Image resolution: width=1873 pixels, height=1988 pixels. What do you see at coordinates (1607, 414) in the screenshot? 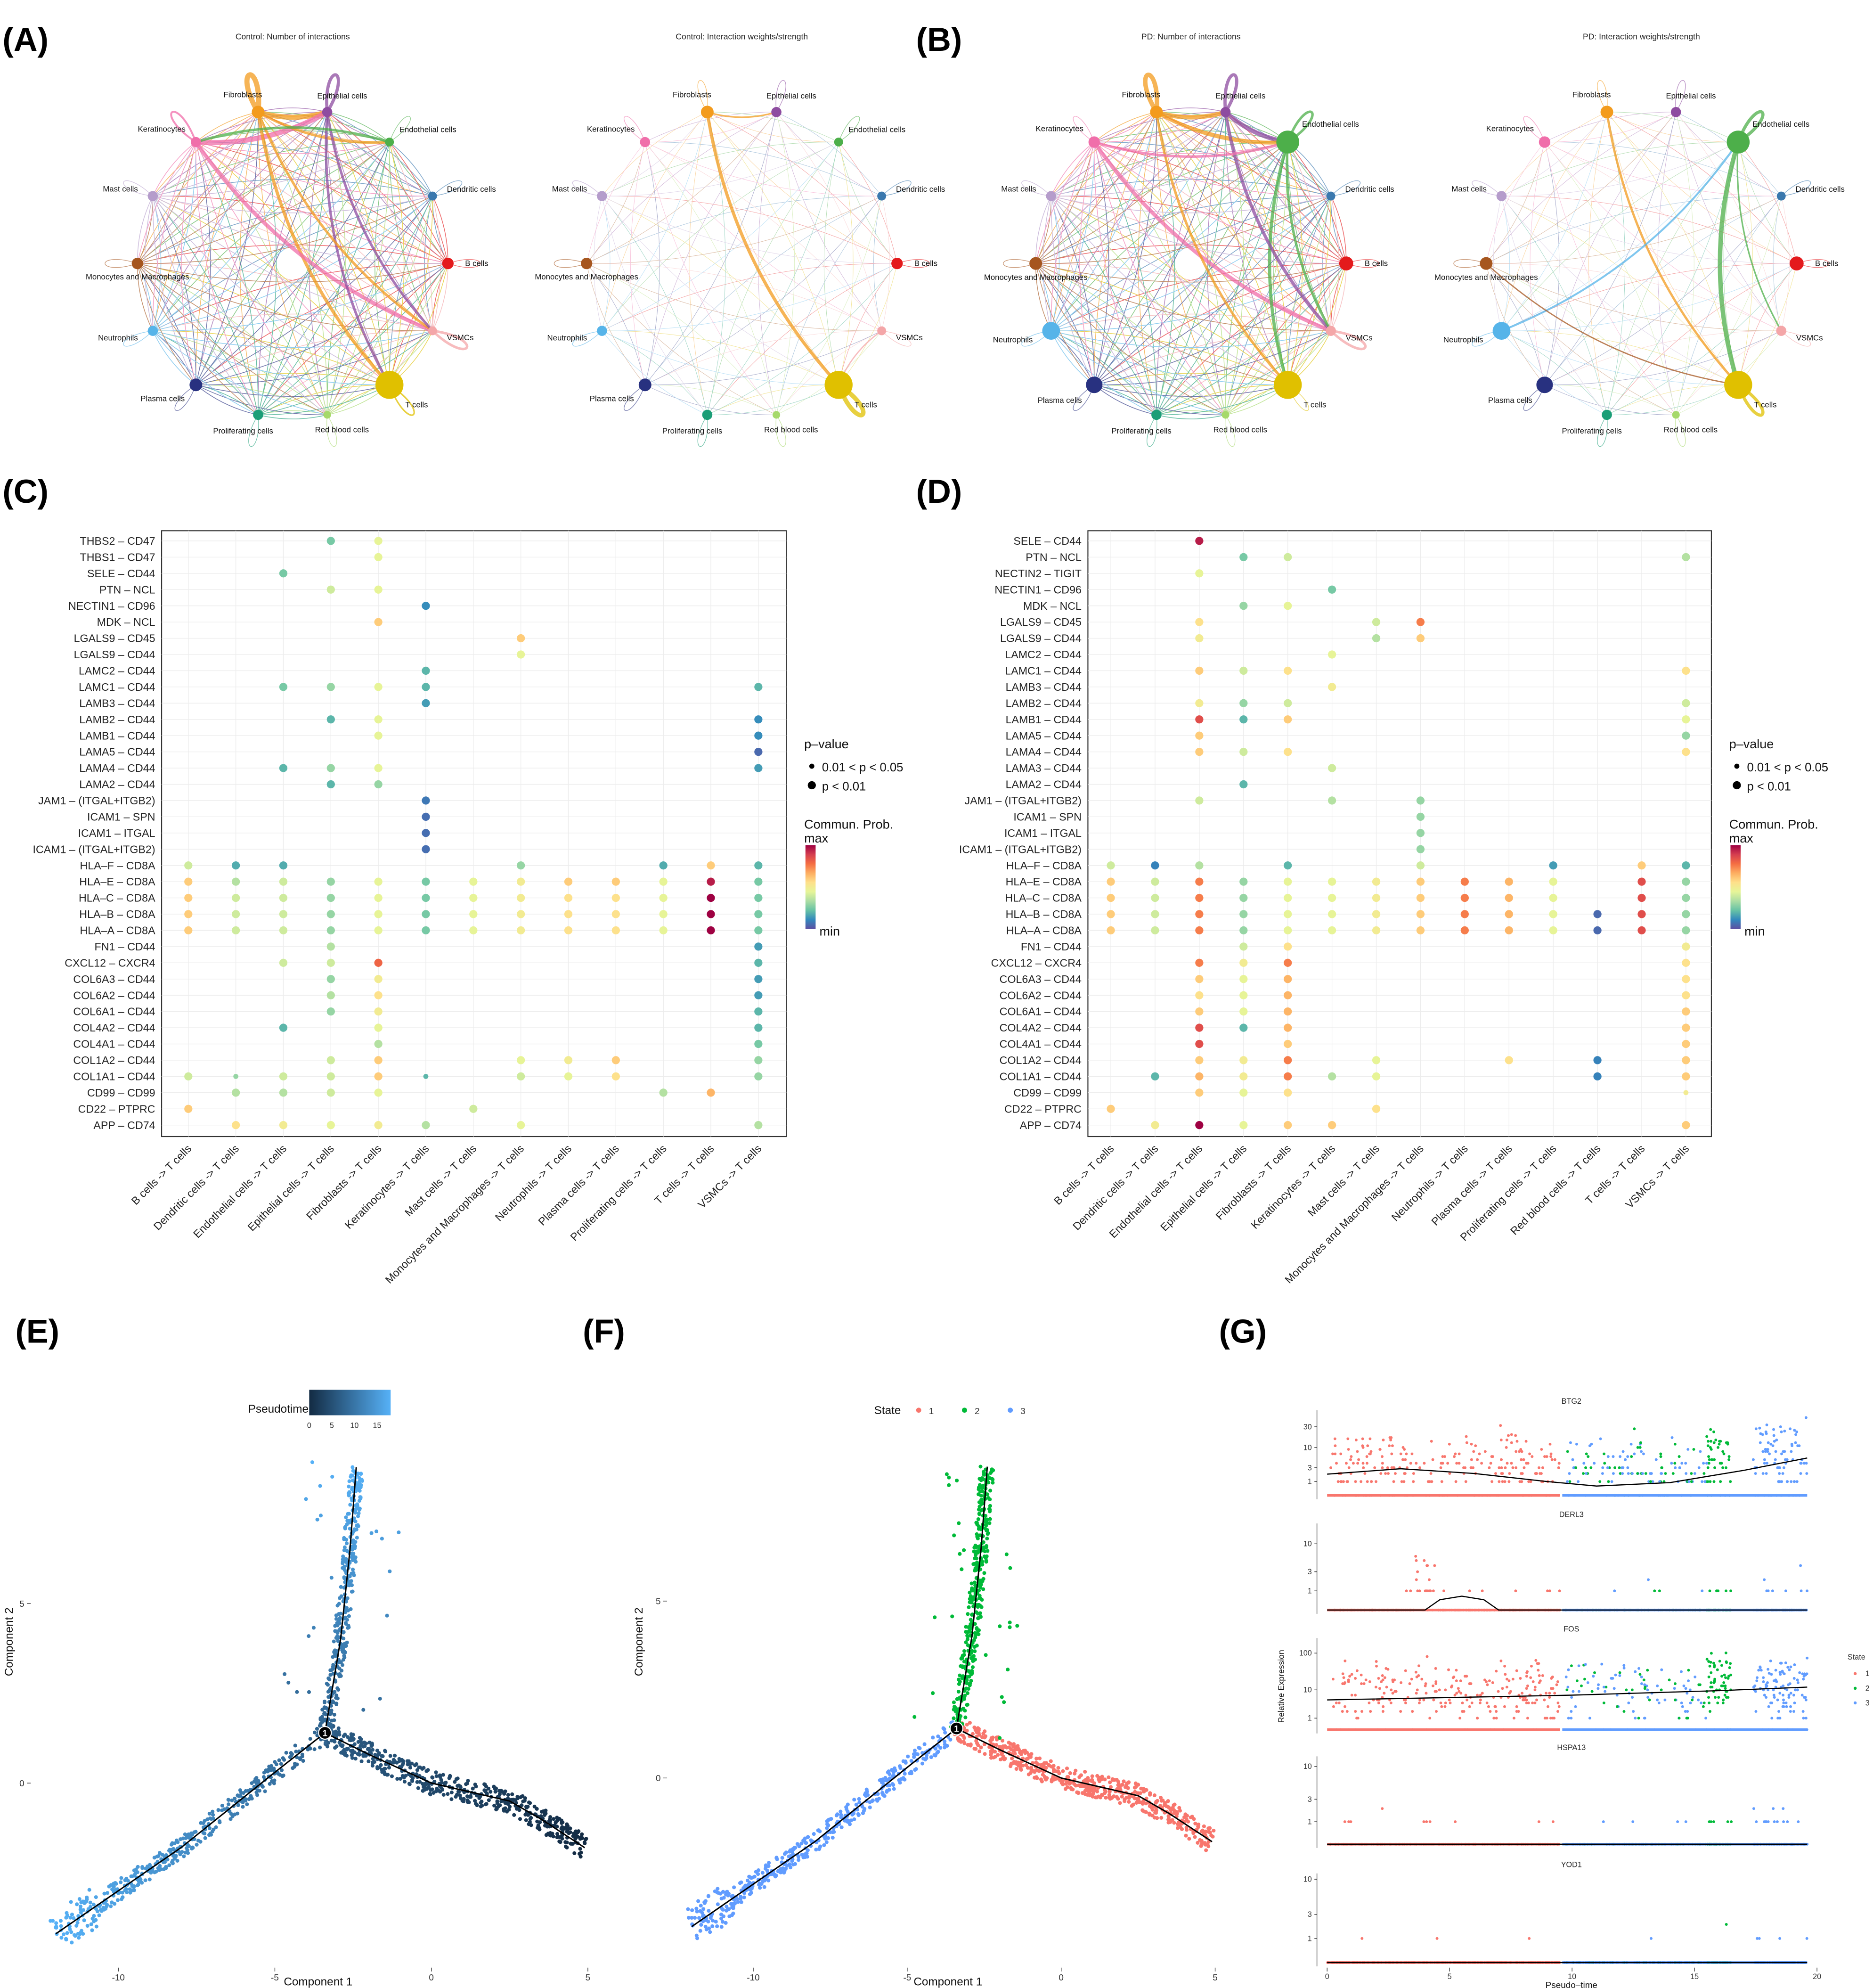
I see `node-proliferating-cells` at bounding box center [1607, 414].